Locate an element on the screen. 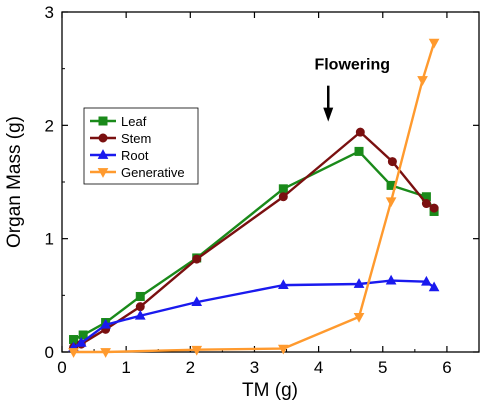 The height and width of the screenshot is (410, 490). x-tick-label: 0 is located at coordinates (61, 367).